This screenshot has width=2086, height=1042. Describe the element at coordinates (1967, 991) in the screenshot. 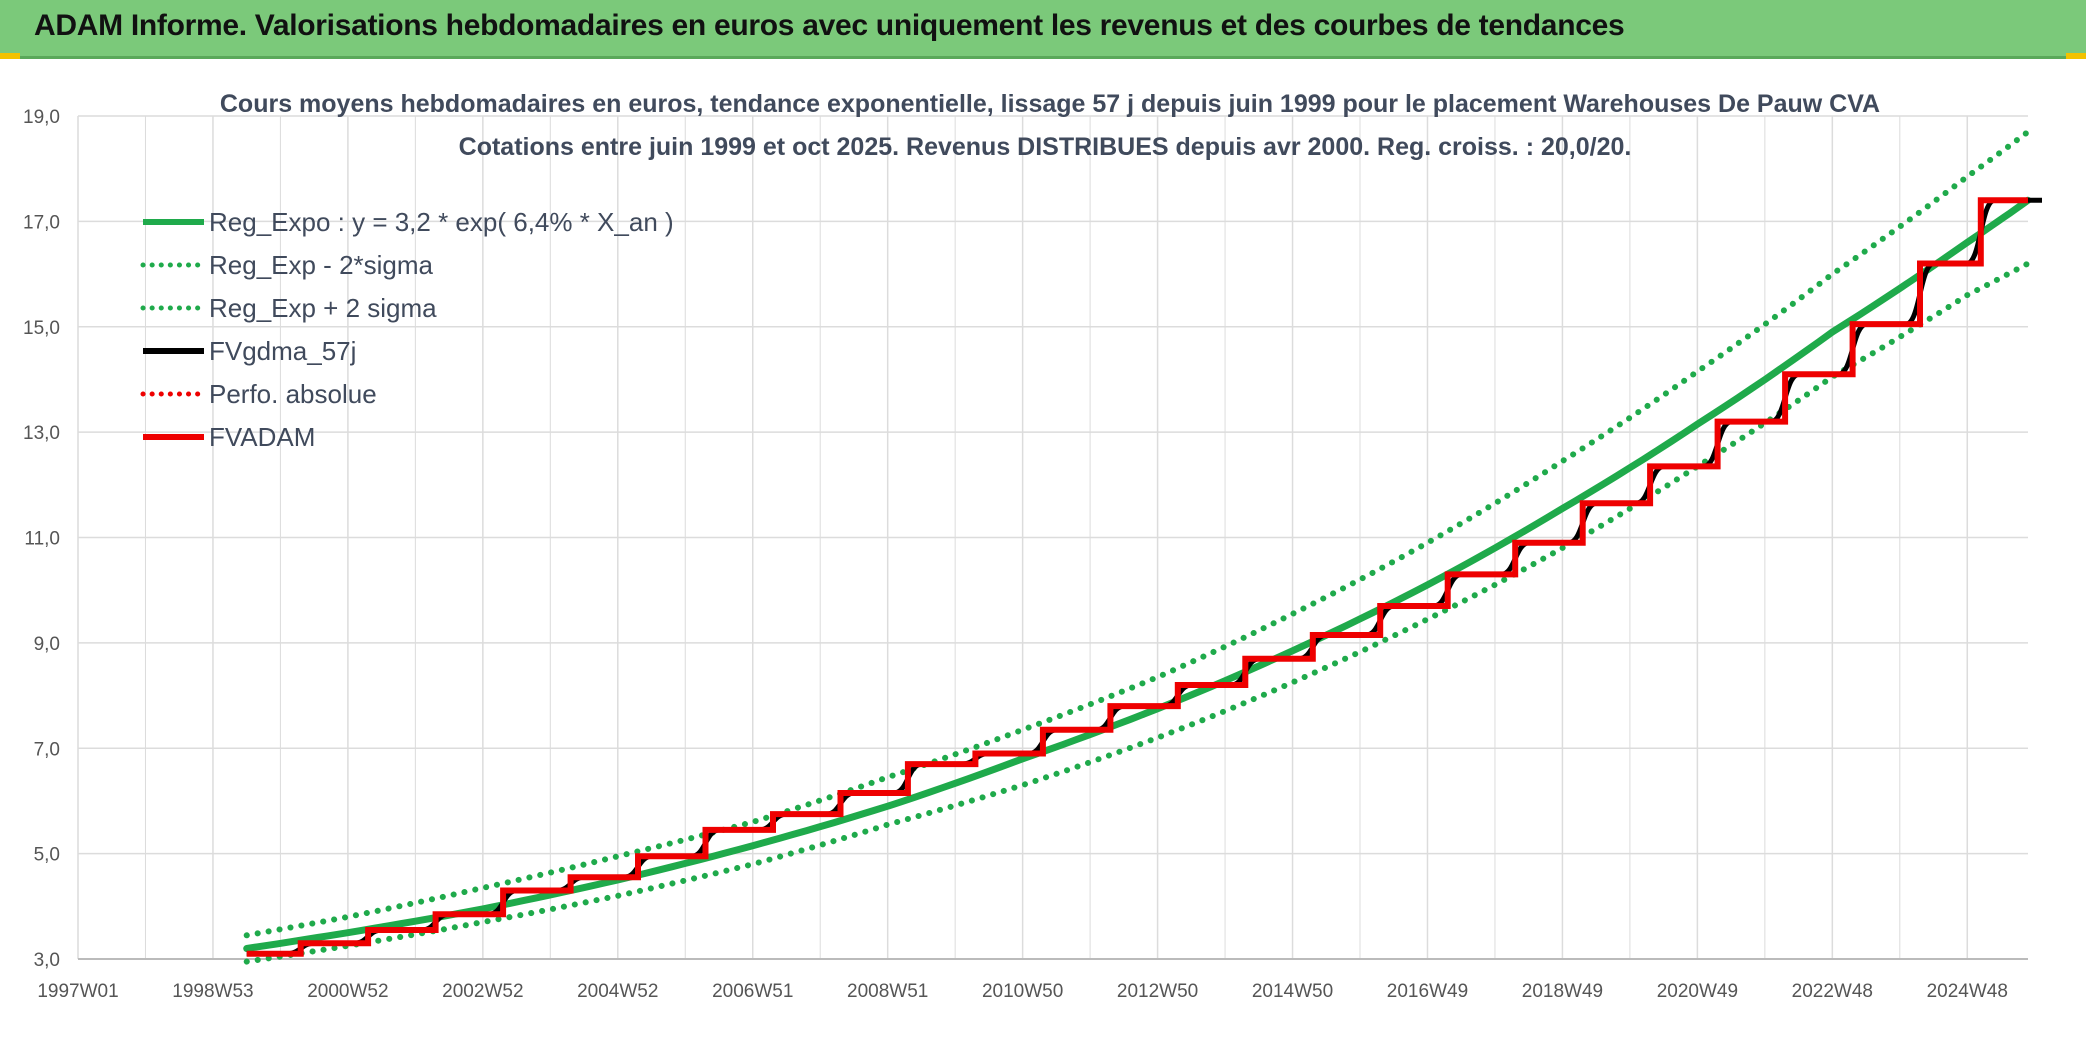

I see `x-tick-label: 2024W48` at that location.